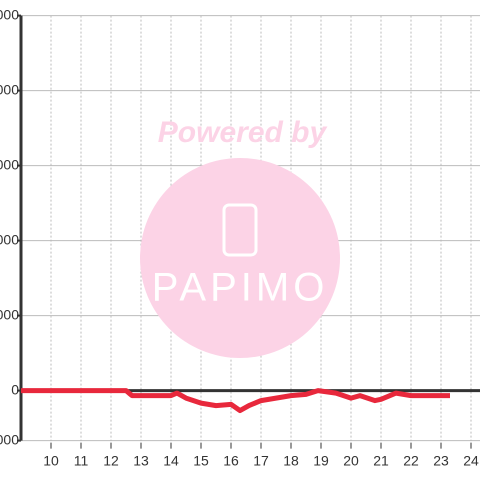 Image resolution: width=480 pixels, height=480 pixels. What do you see at coordinates (9, 14) in the screenshot?
I see `y-tick-label: 150,000` at bounding box center [9, 14].